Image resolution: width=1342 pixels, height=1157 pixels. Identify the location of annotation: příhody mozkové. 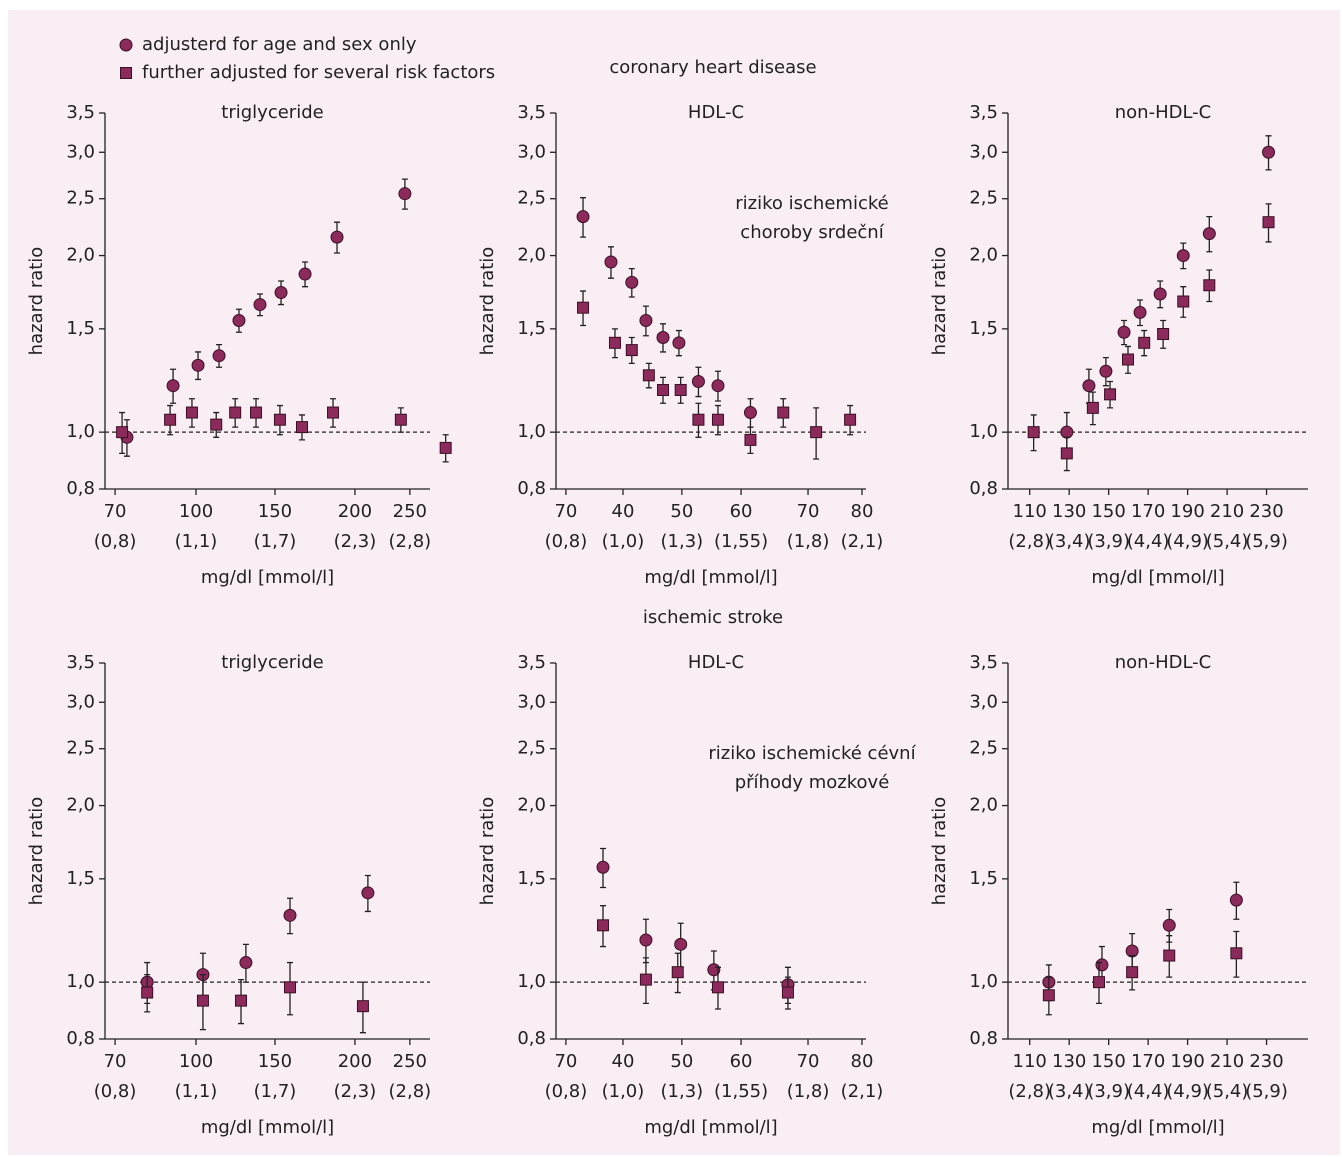
(812, 782).